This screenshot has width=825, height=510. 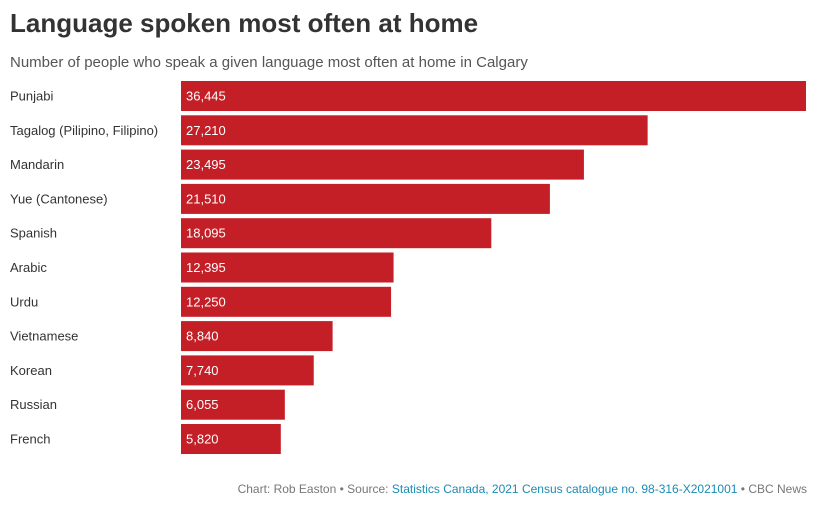 What do you see at coordinates (37, 164) in the screenshot?
I see `category-label: Mandarin` at bounding box center [37, 164].